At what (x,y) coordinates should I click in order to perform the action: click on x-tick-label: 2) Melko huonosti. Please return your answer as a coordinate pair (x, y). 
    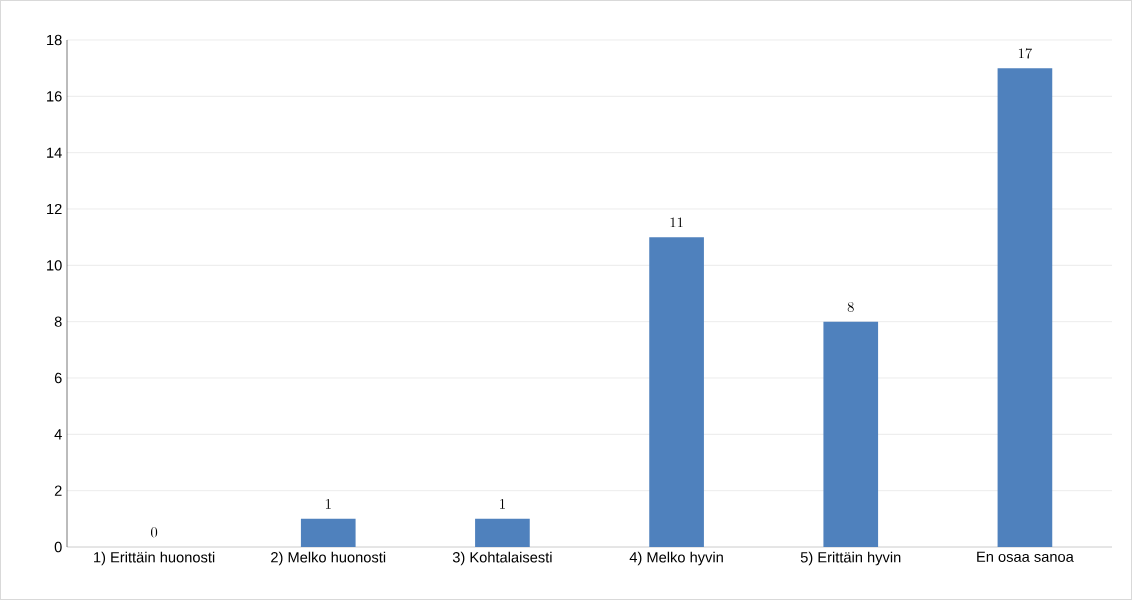
    Looking at the image, I should click on (328, 558).